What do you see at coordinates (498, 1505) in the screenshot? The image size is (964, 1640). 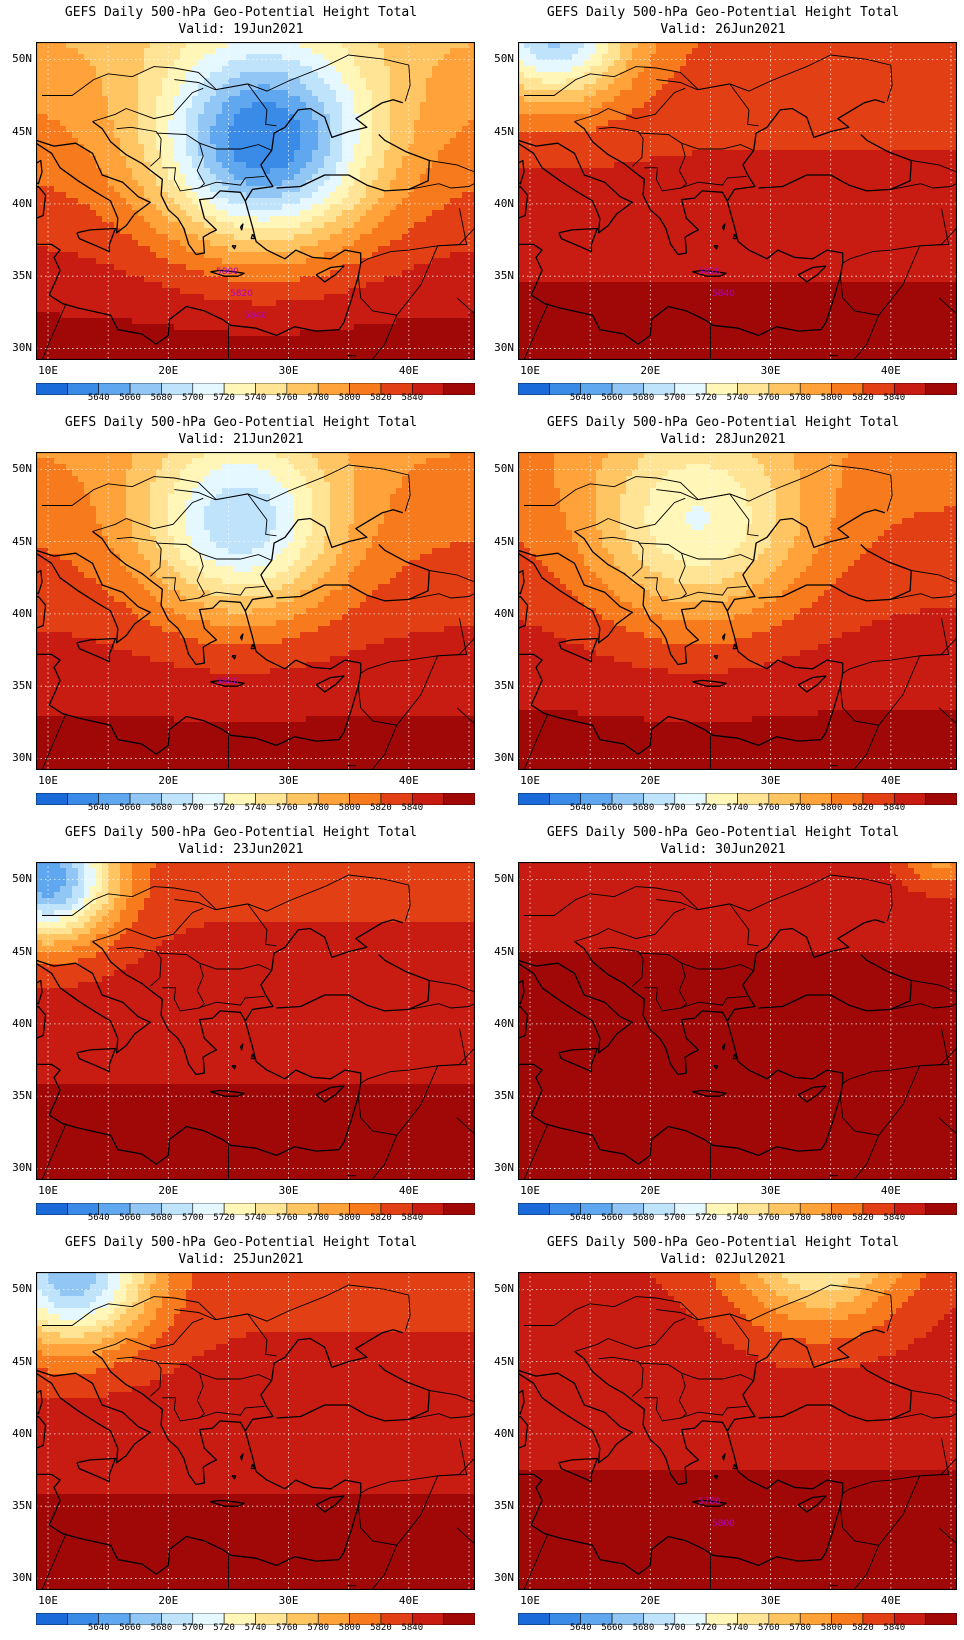 I see `lat-label: 35N` at bounding box center [498, 1505].